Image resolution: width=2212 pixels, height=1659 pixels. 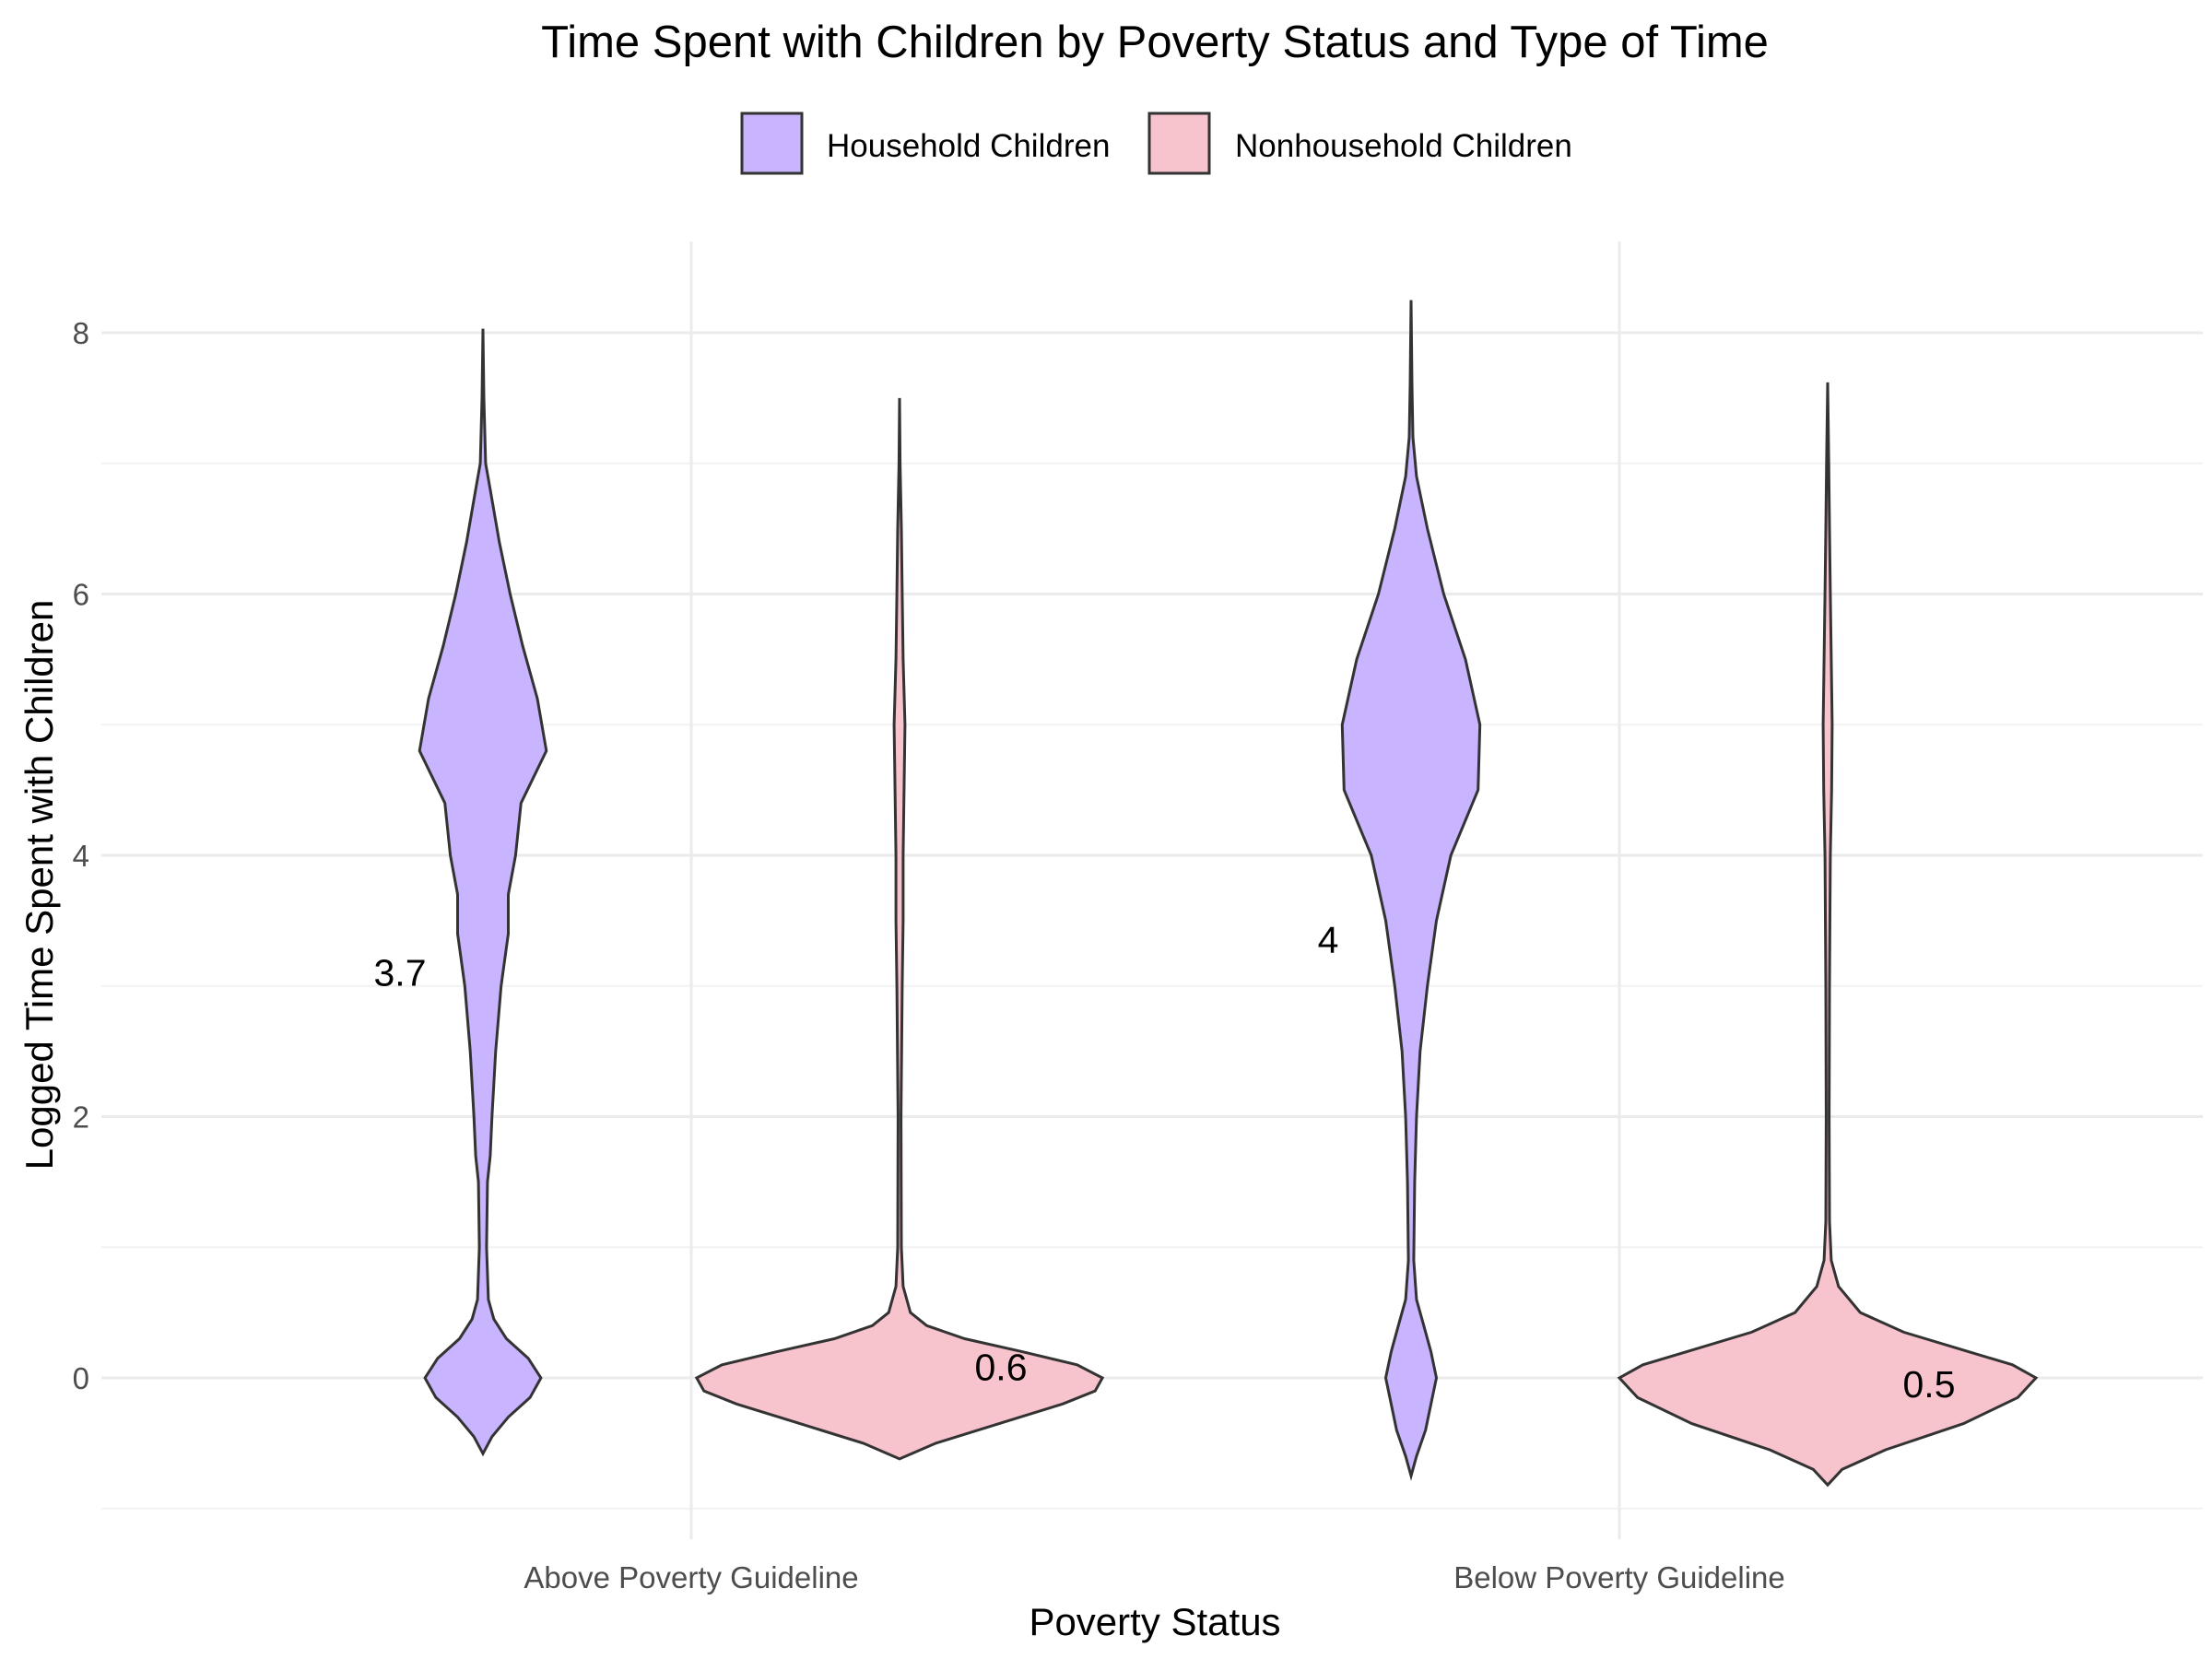 I want to click on legend-label-nonhousehold: Nonhousehold Children, so click(x=1403, y=146).